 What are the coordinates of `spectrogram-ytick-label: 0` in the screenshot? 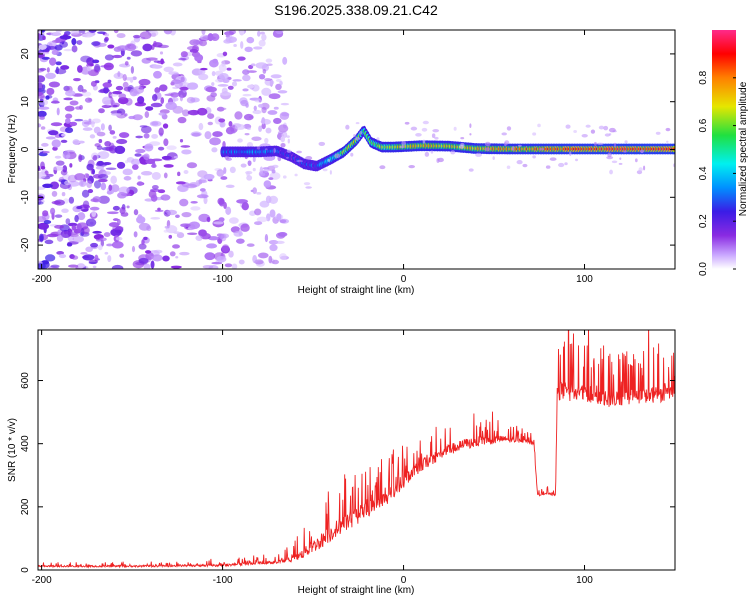 It's located at (25, 149).